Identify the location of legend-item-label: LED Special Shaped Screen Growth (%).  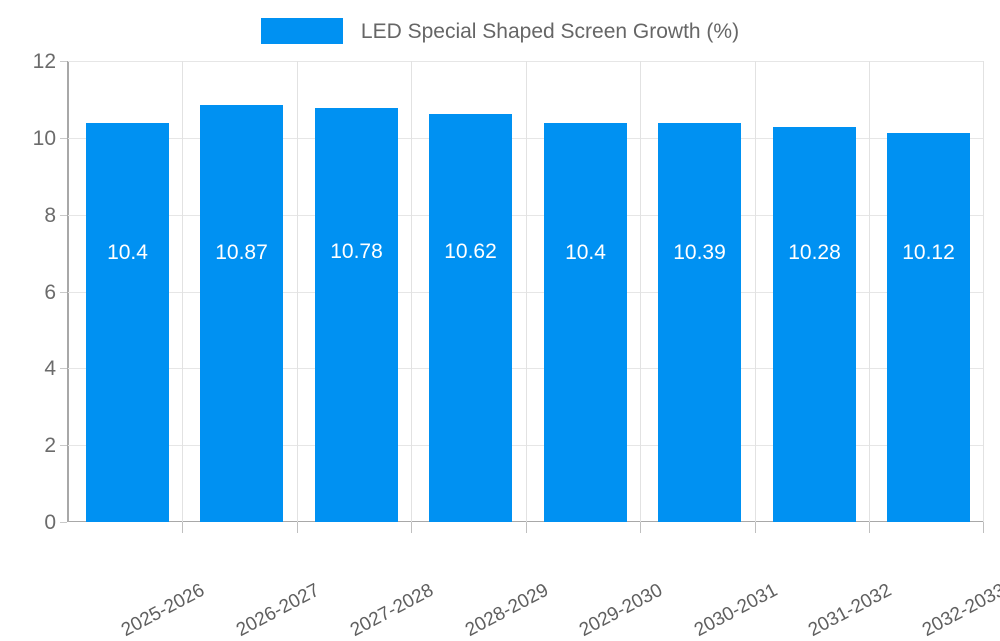
(550, 31).